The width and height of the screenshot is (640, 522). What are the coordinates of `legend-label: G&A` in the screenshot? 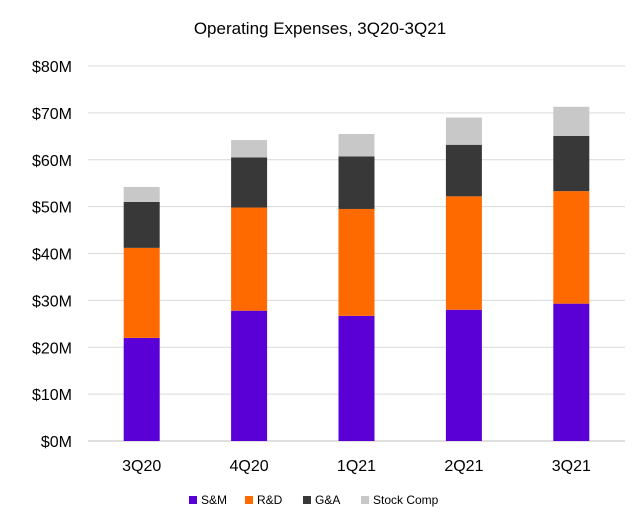 It's located at (327, 500).